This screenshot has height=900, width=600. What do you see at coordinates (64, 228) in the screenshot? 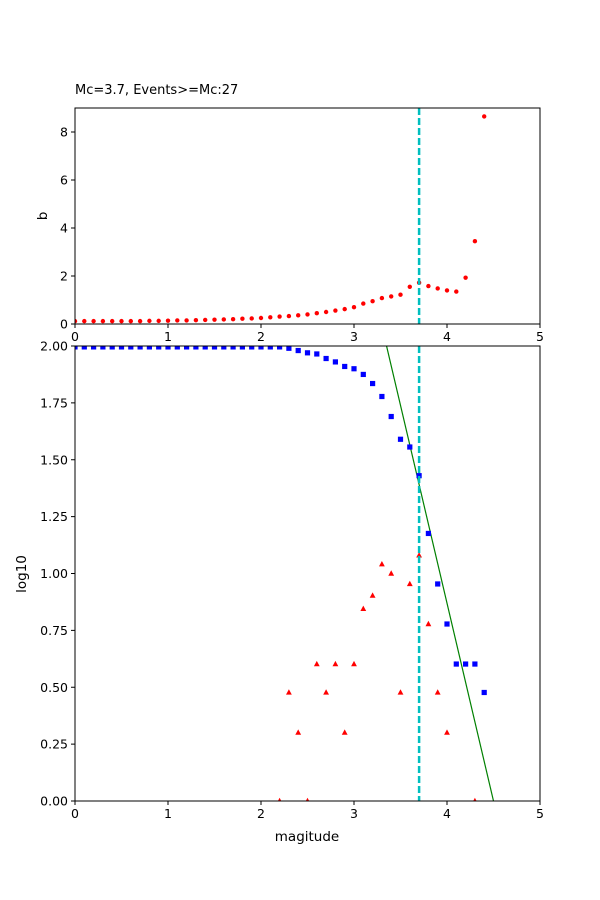
I see `y-tick-label: 4` at bounding box center [64, 228].